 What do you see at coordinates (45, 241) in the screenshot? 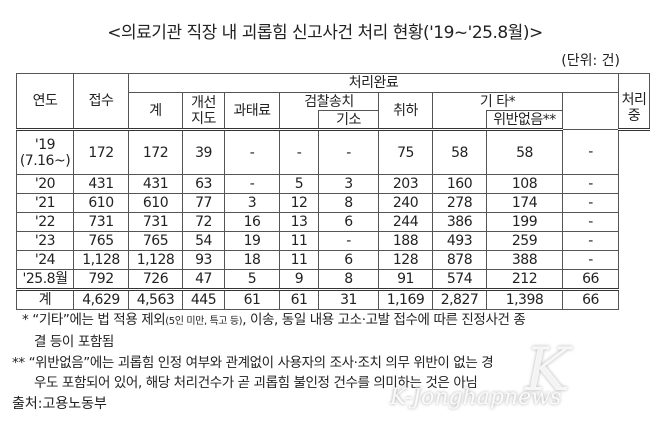
I see `year-cell: '23` at bounding box center [45, 241].